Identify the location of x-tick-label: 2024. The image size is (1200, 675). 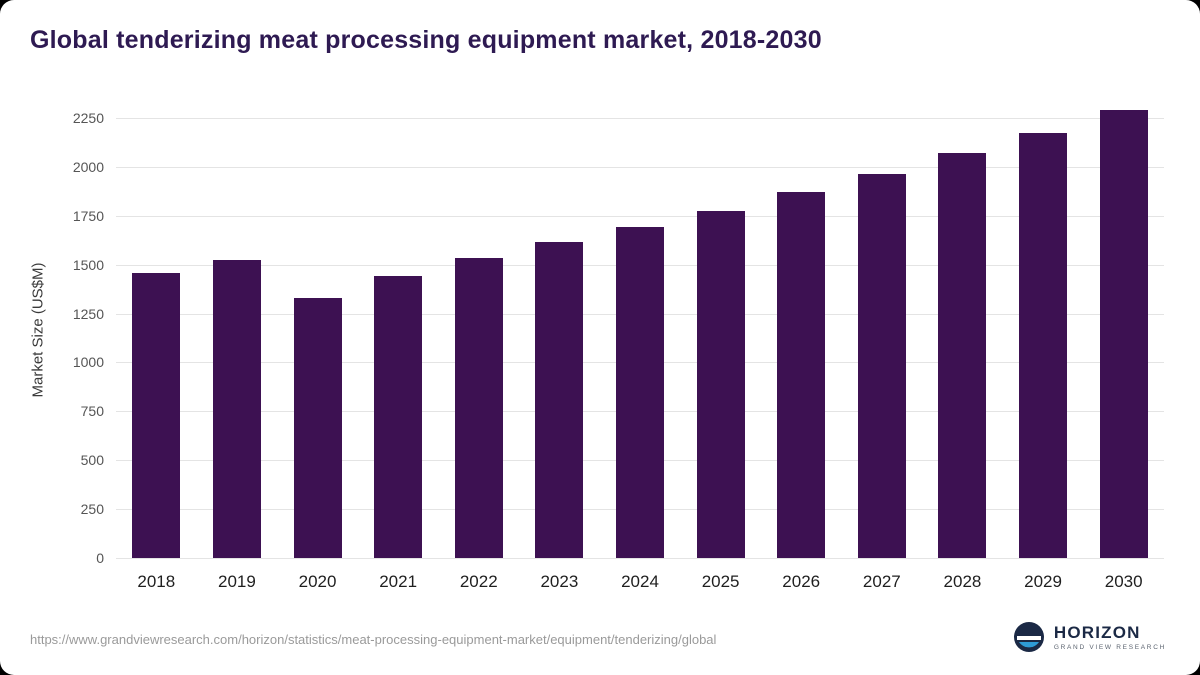
(640, 581).